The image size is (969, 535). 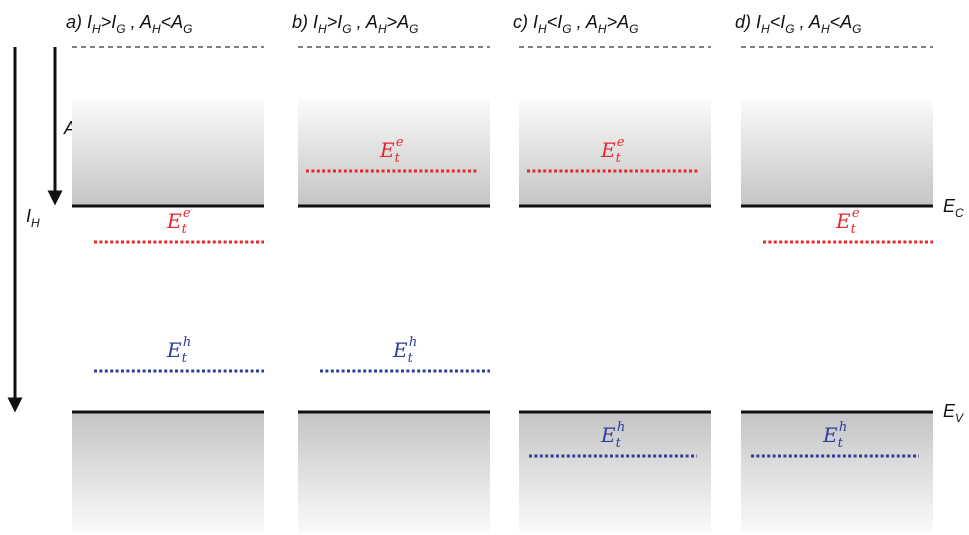 What do you see at coordinates (953, 208) in the screenshot?
I see `conduction-band-label: EC` at bounding box center [953, 208].